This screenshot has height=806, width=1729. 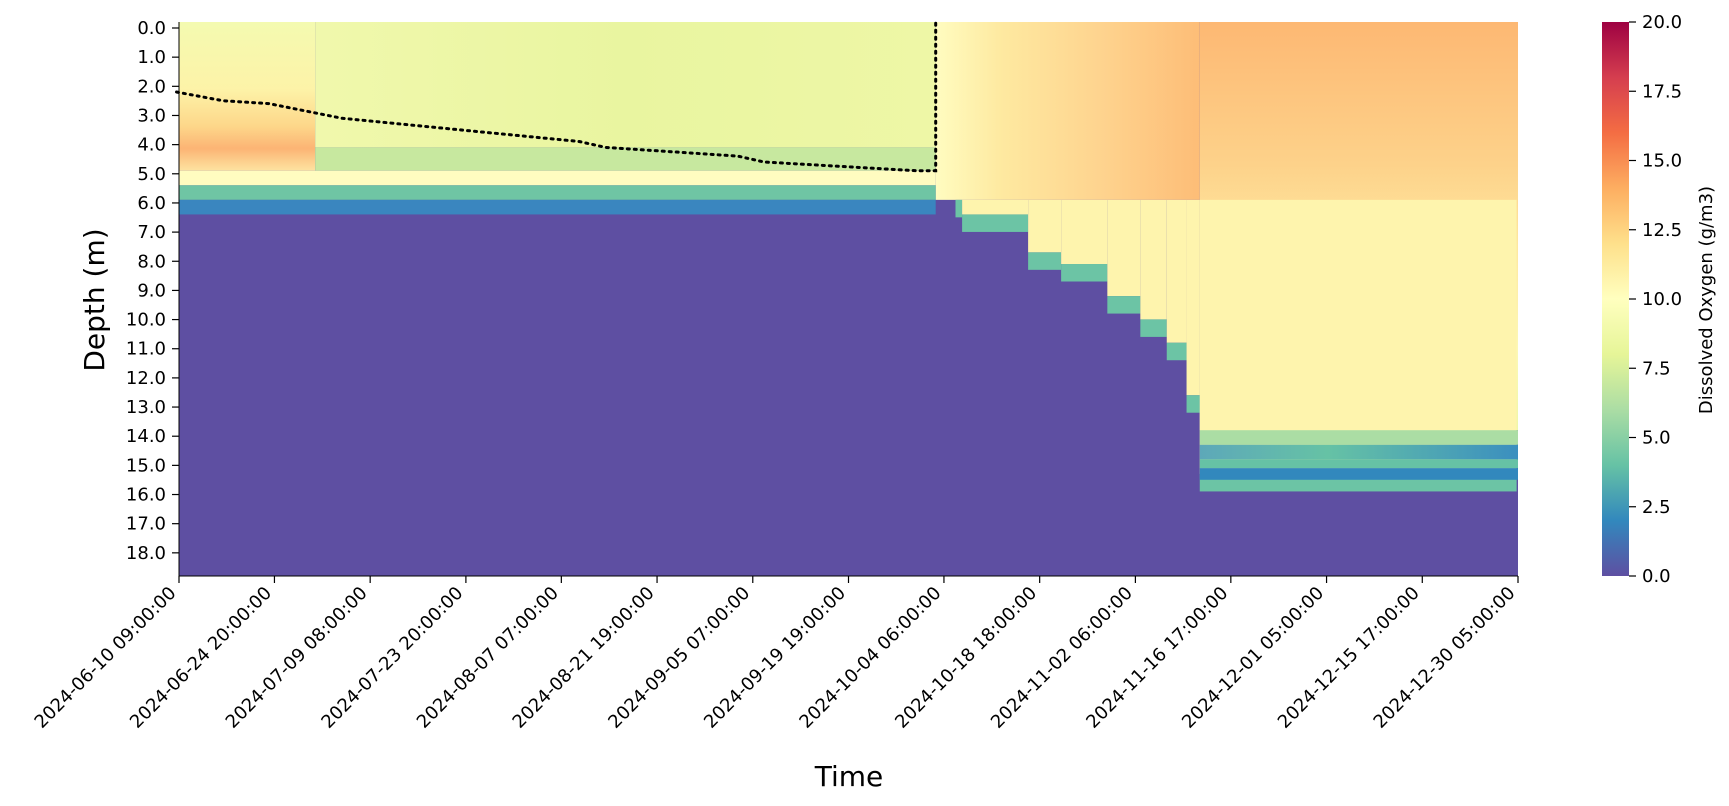 I want to click on y-tick-label: 10.0, so click(x=146, y=320).